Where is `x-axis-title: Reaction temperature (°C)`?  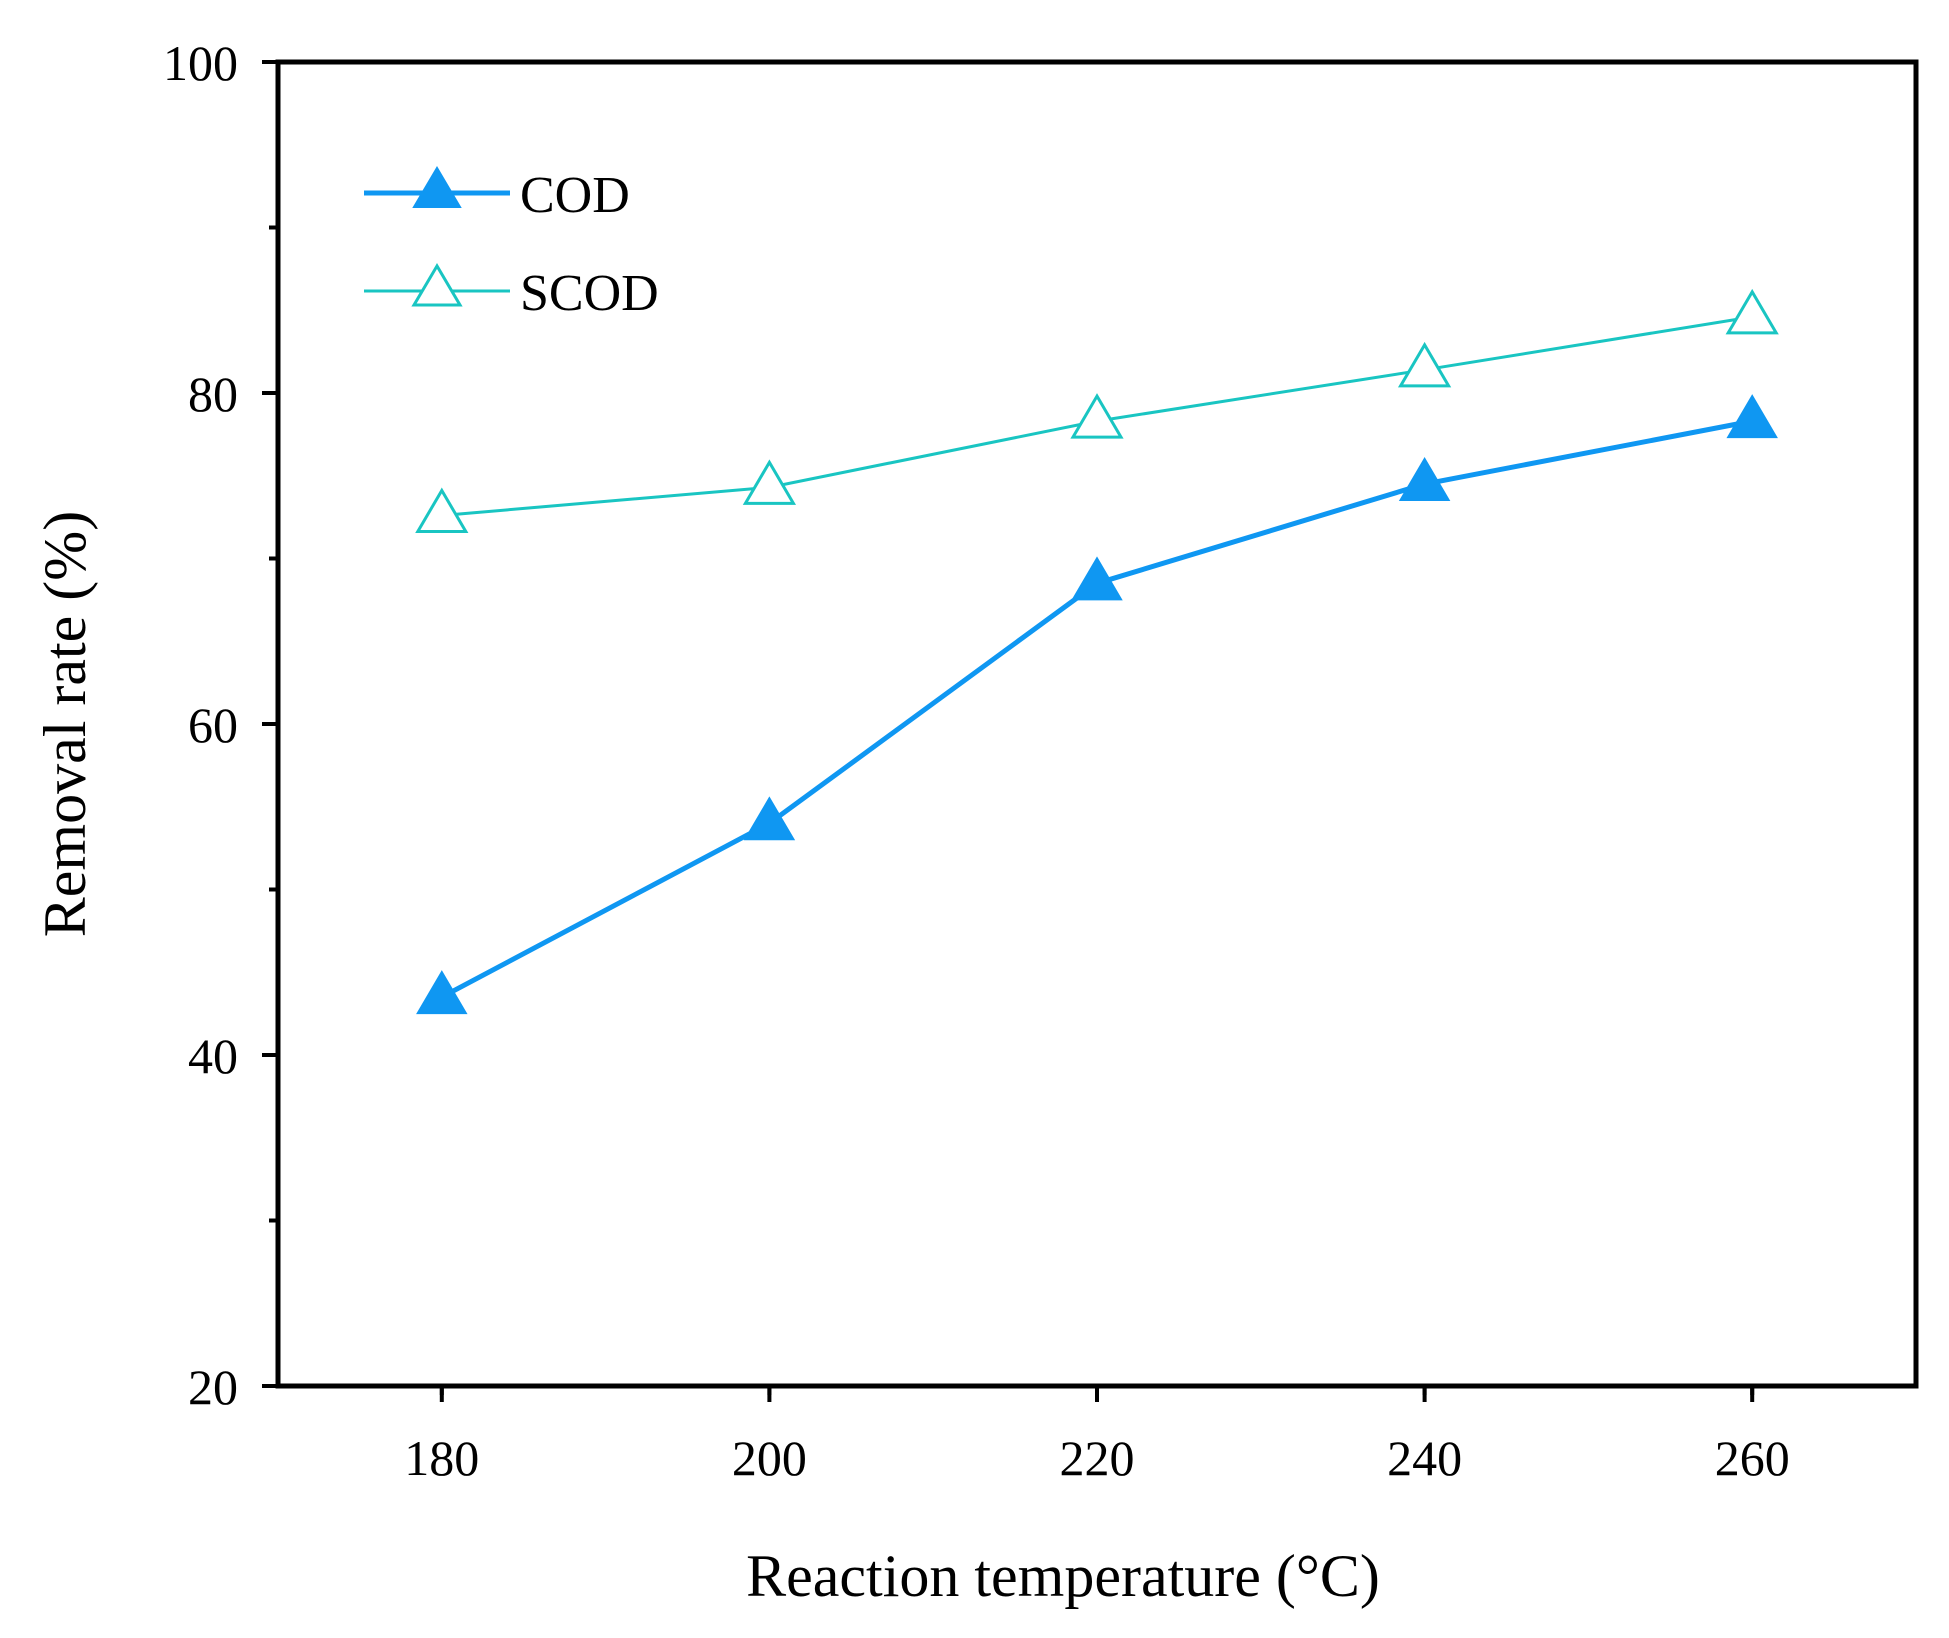 x-axis-title: Reaction temperature (°C) is located at coordinates (1063, 1576).